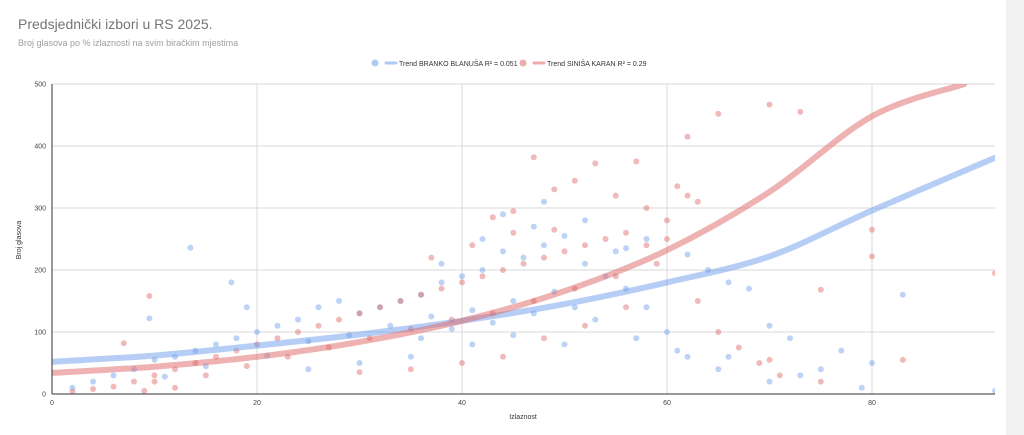 Image resolution: width=1024 pixels, height=435 pixels. What do you see at coordinates (44, 395) in the screenshot?
I see `y-tick-label: 0` at bounding box center [44, 395].